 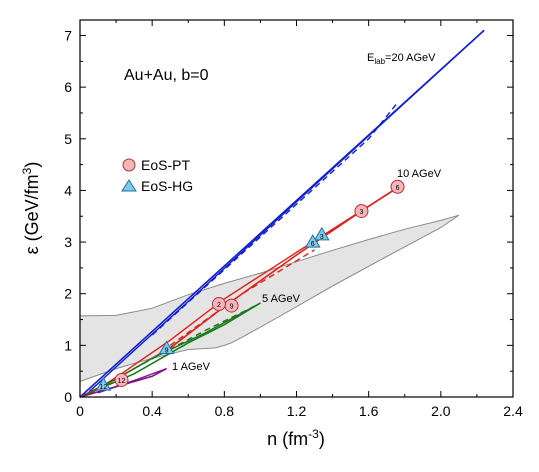 What do you see at coordinates (225, 411) in the screenshot?
I see `x-tick-label: 0.8` at bounding box center [225, 411].